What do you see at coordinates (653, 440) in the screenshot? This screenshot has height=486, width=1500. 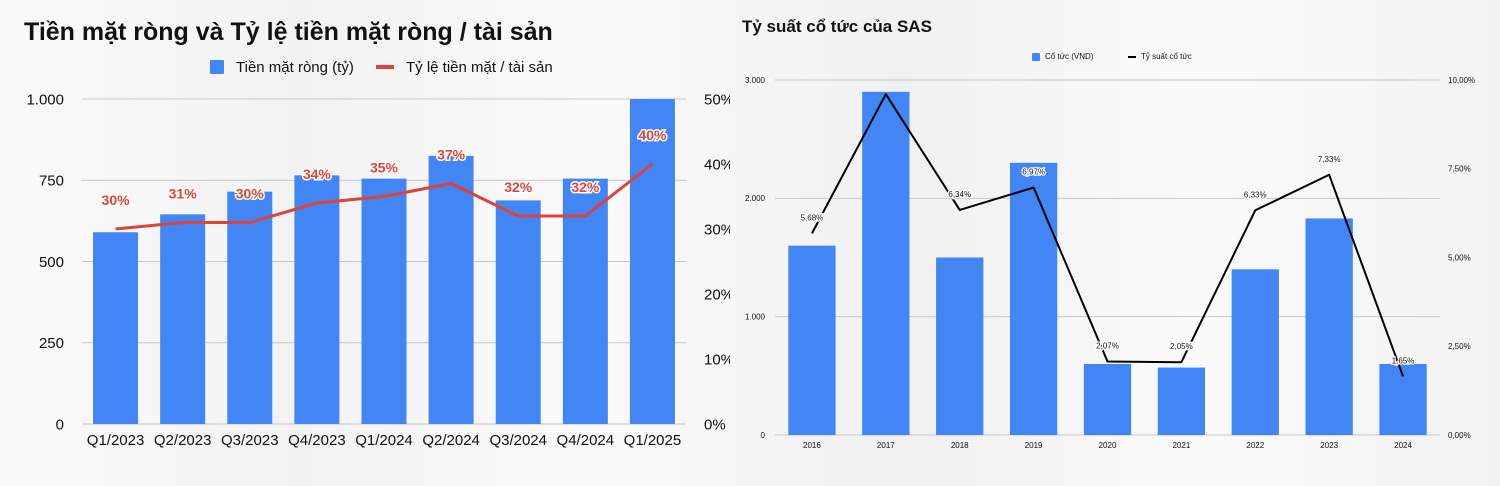 I see `x-tick-label: Q1/2025` at bounding box center [653, 440].